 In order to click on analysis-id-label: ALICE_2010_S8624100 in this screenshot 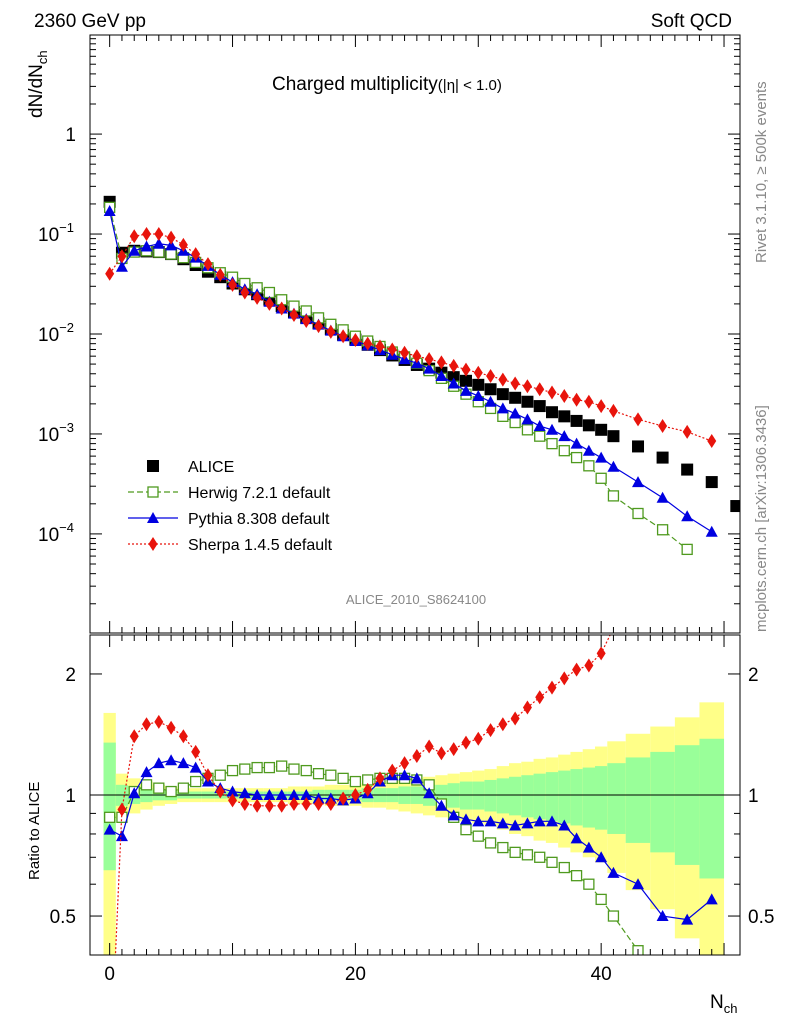, I will do `click(416, 599)`.